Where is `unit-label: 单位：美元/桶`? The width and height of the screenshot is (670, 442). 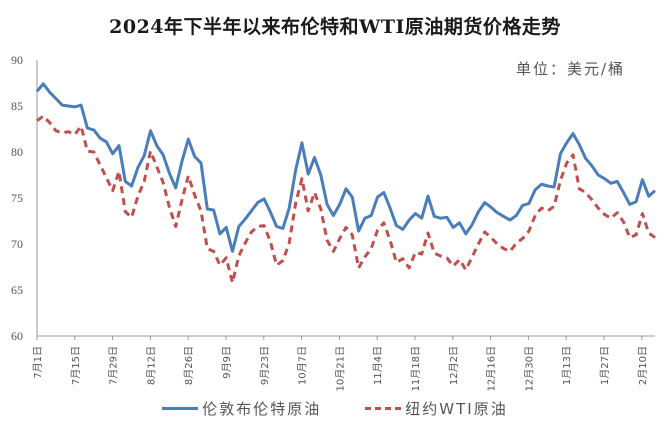
unit-label: 单位：美元/桶 is located at coordinates (571, 69).